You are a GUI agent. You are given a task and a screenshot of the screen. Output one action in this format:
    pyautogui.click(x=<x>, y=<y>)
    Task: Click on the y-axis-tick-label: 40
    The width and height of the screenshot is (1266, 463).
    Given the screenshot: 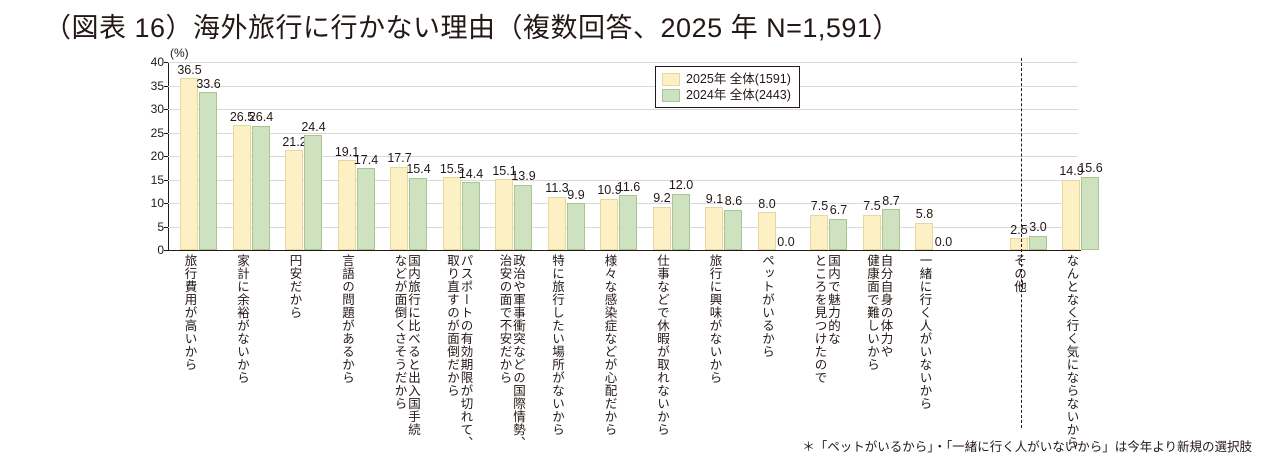 What is the action you would take?
    pyautogui.click(x=157, y=62)
    